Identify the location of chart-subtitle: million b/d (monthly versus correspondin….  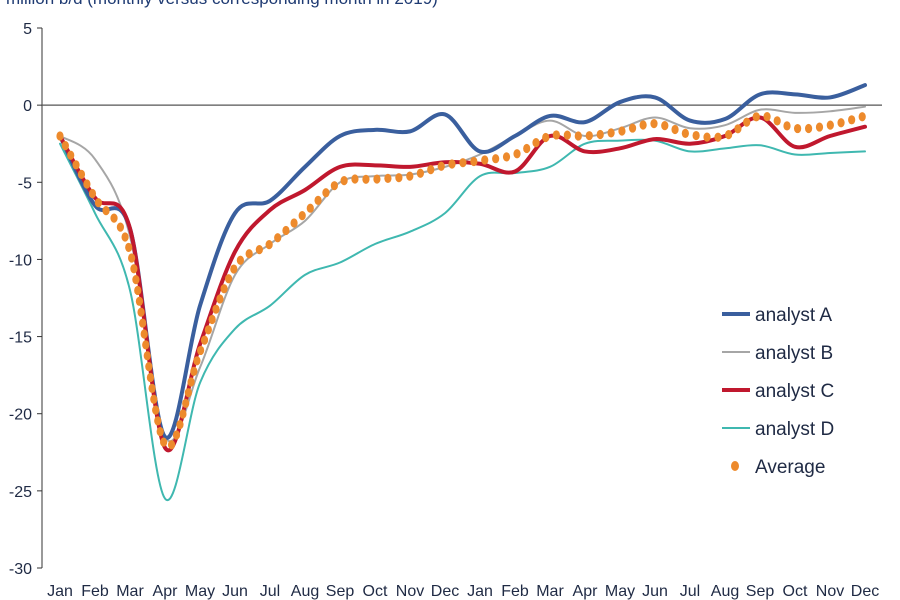
(222, 4).